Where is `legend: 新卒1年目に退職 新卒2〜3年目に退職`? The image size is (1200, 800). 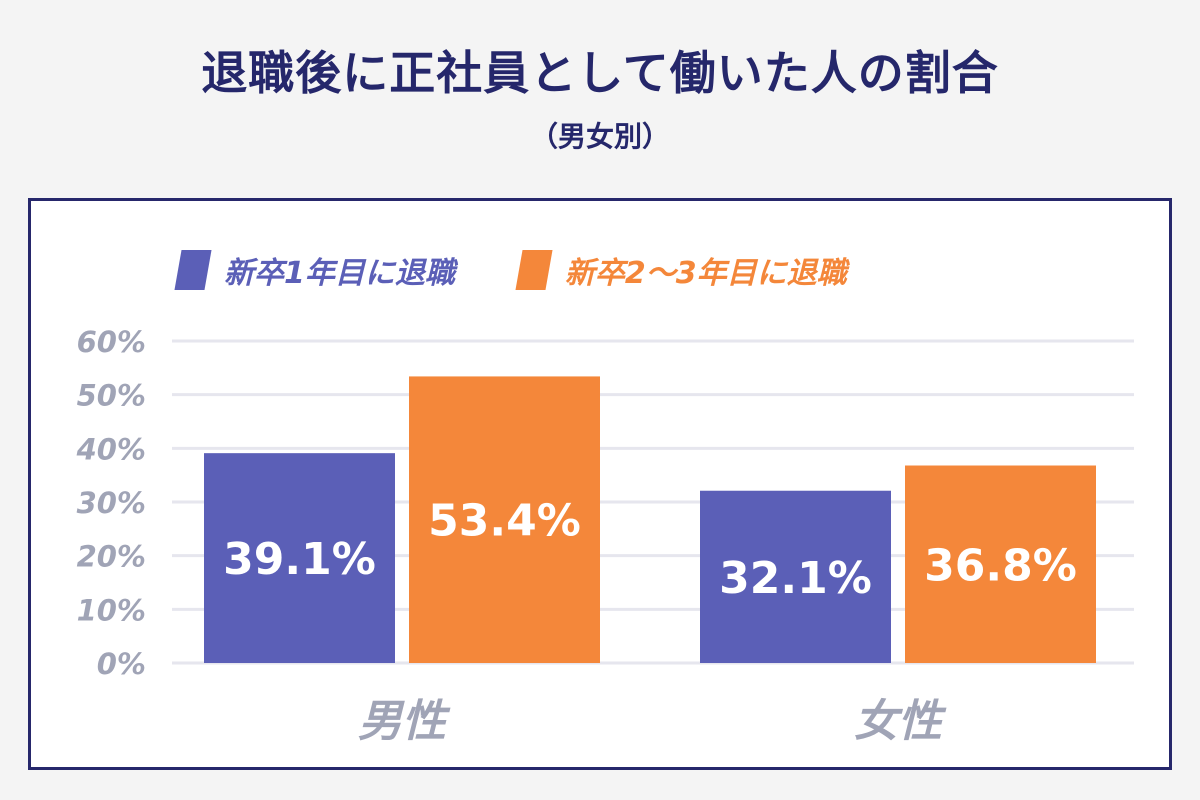
legend: 新卒1年目に退職 新卒2〜3年目に退職 is located at coordinates (542, 270).